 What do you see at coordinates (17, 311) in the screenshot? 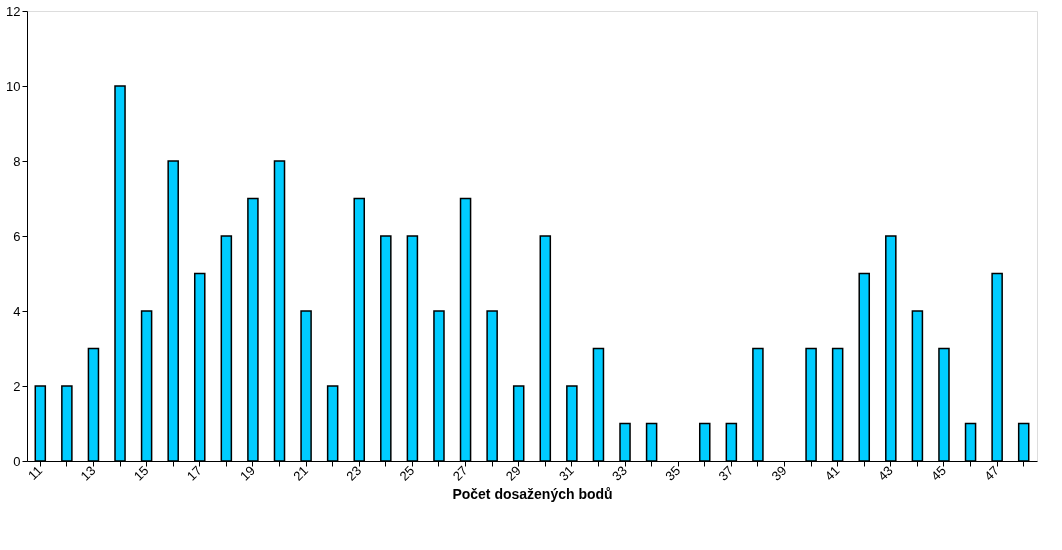
I see `y-tick-label: 4` at bounding box center [17, 311].